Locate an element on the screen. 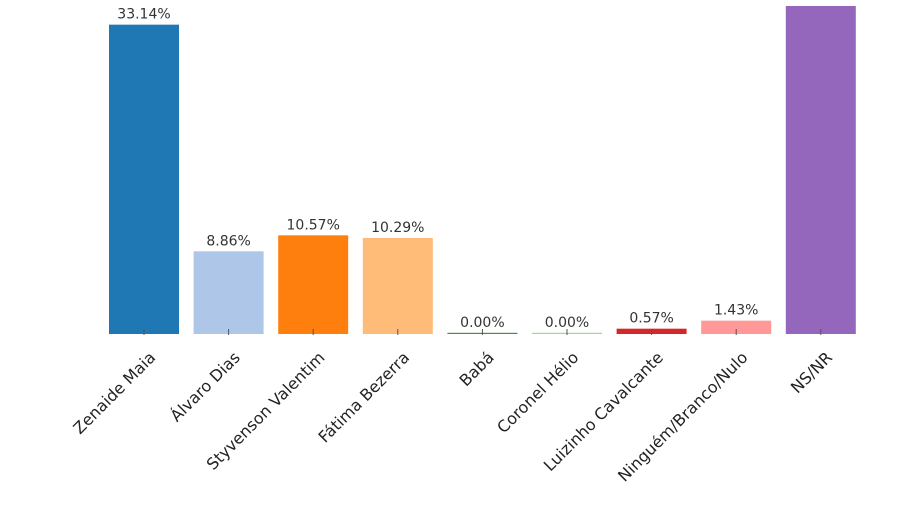 The image size is (901, 508). value-label-styvenson-valentim: 10.57% is located at coordinates (313, 225).